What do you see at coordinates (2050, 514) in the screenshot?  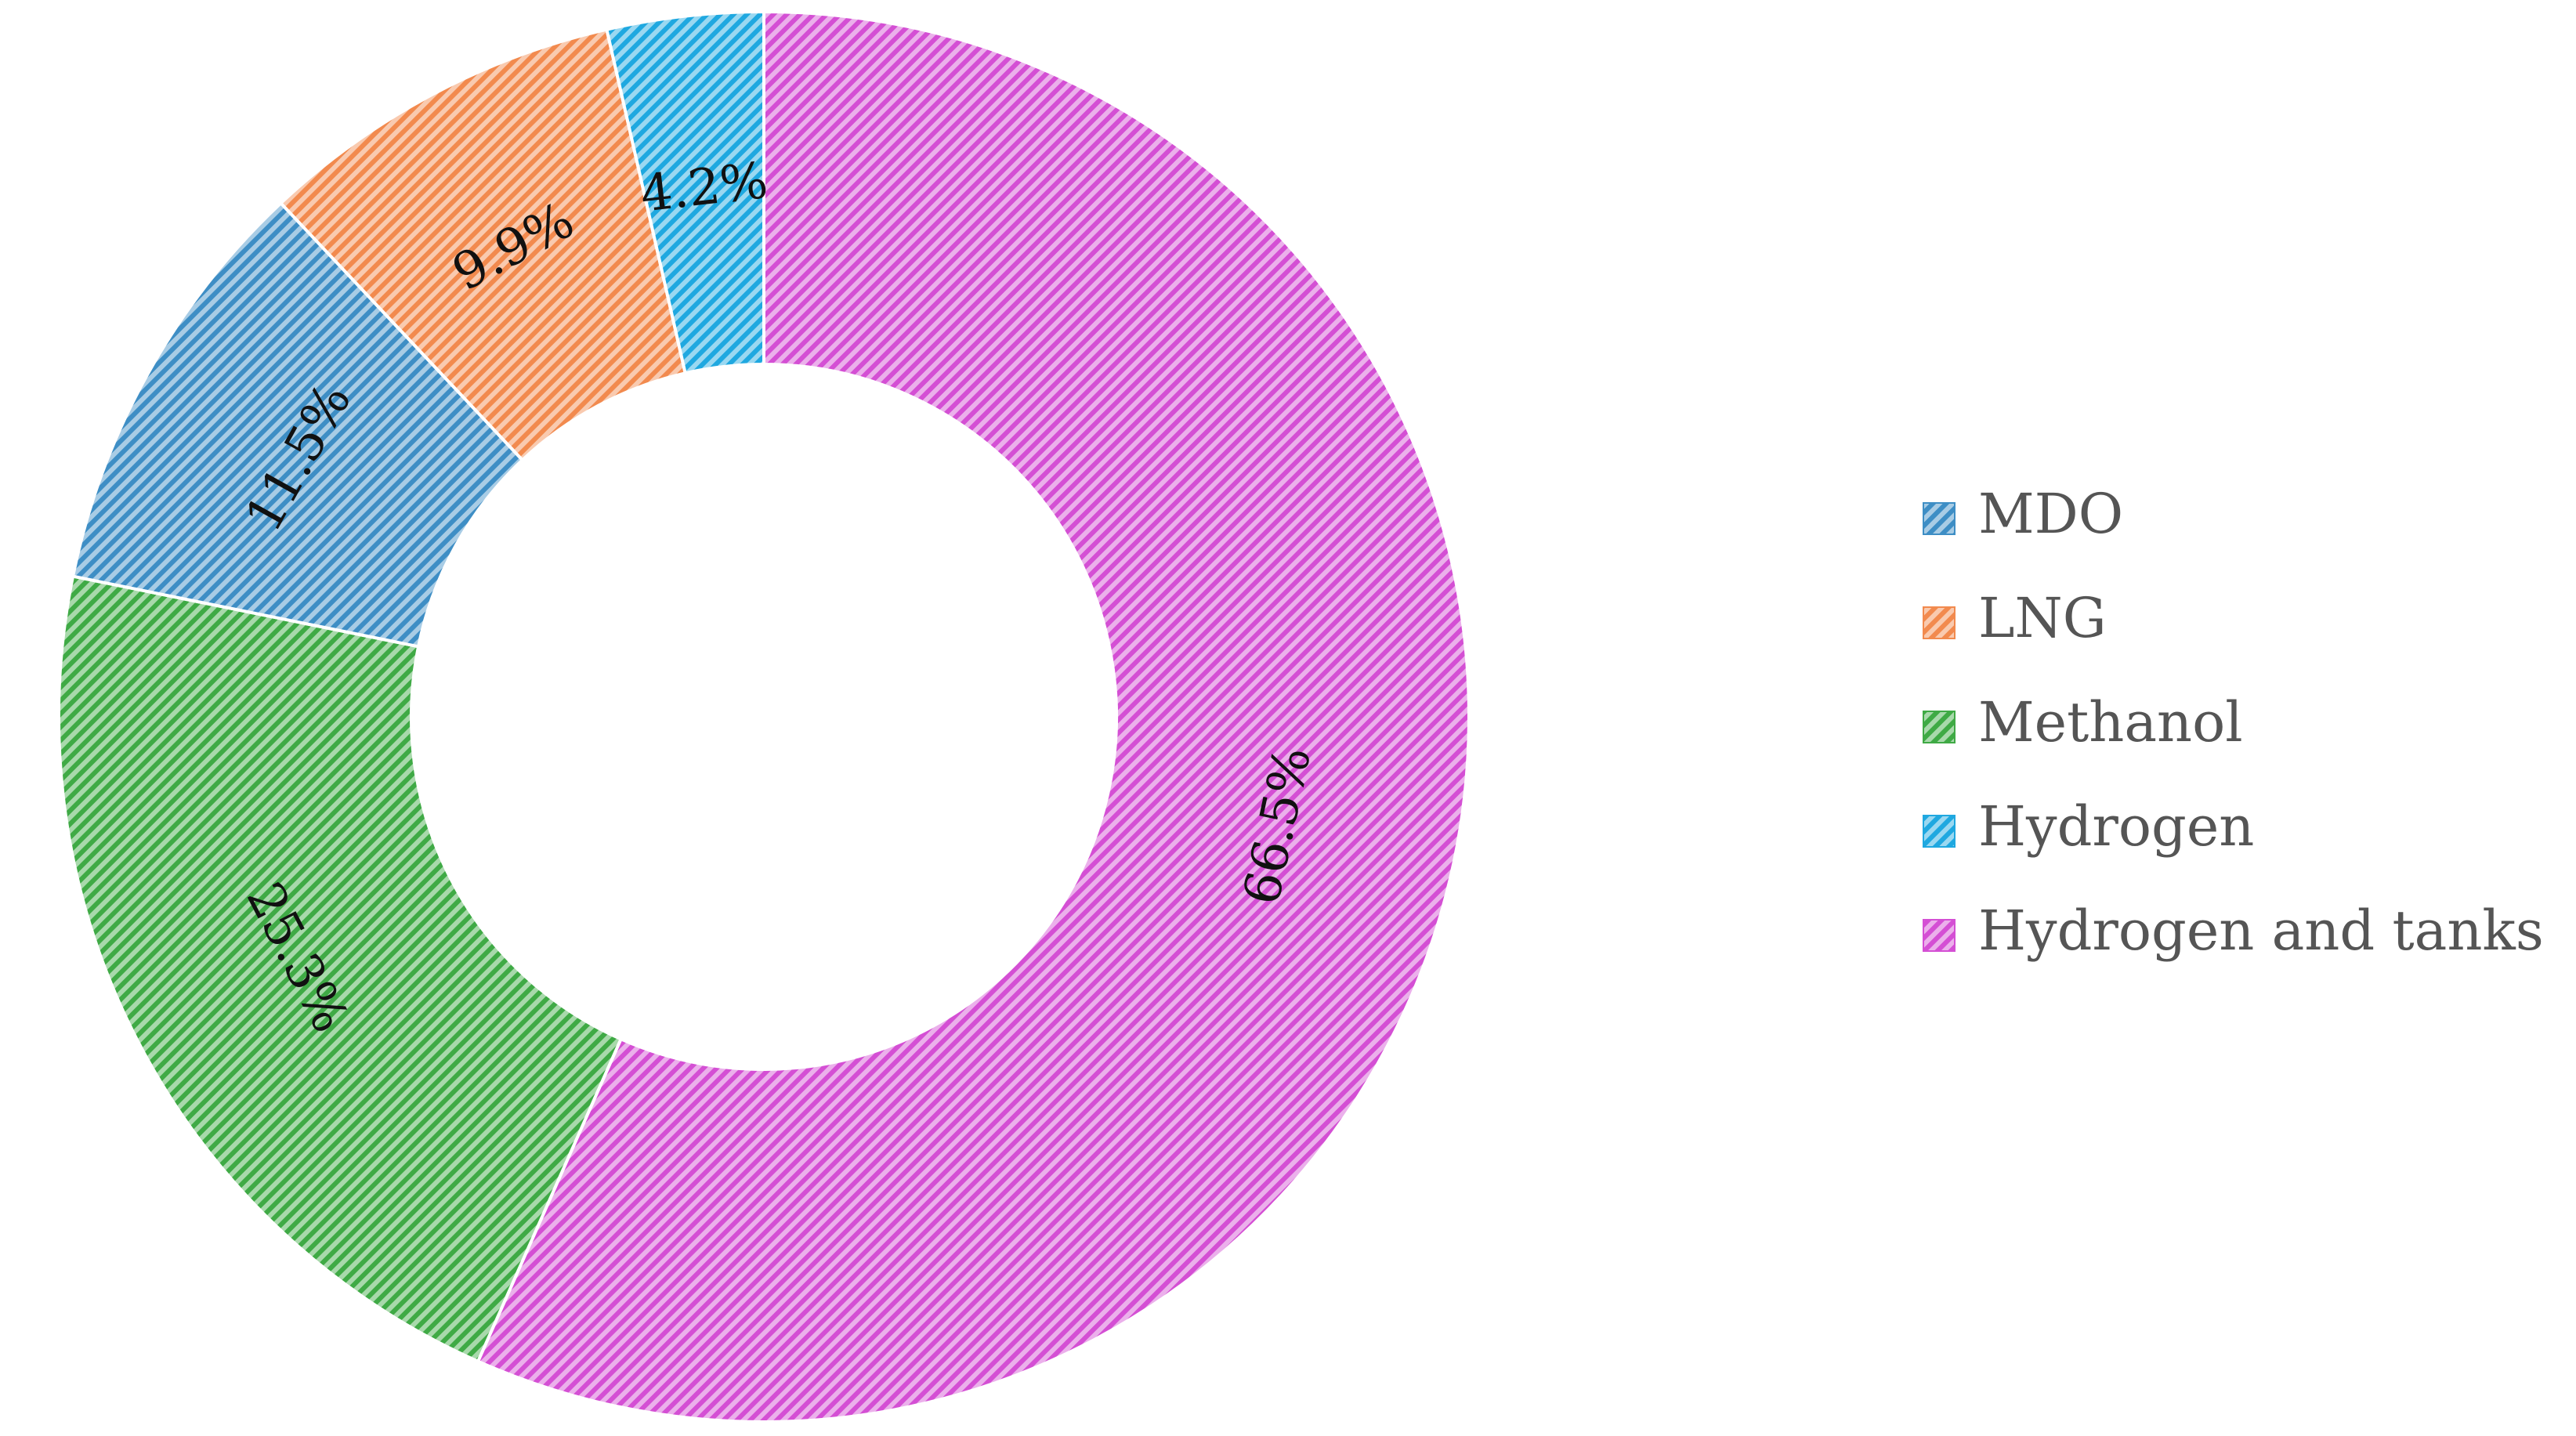 I see `legend-label-mdo: MDO` at bounding box center [2050, 514].